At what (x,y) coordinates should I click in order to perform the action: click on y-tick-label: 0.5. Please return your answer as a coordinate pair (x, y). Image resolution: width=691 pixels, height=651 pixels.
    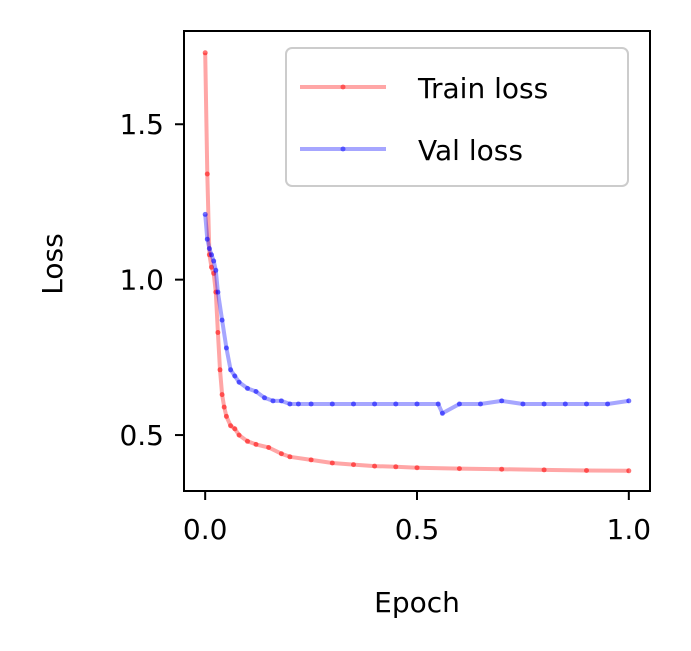
    Looking at the image, I should click on (141, 435).